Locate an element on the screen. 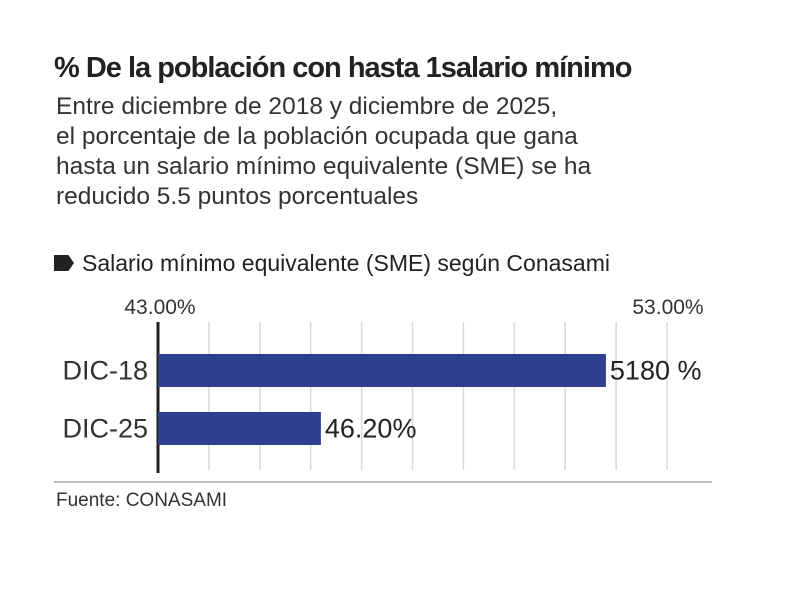 The width and height of the screenshot is (800, 600). axis-min-label: 43.00% is located at coordinates (159, 307).